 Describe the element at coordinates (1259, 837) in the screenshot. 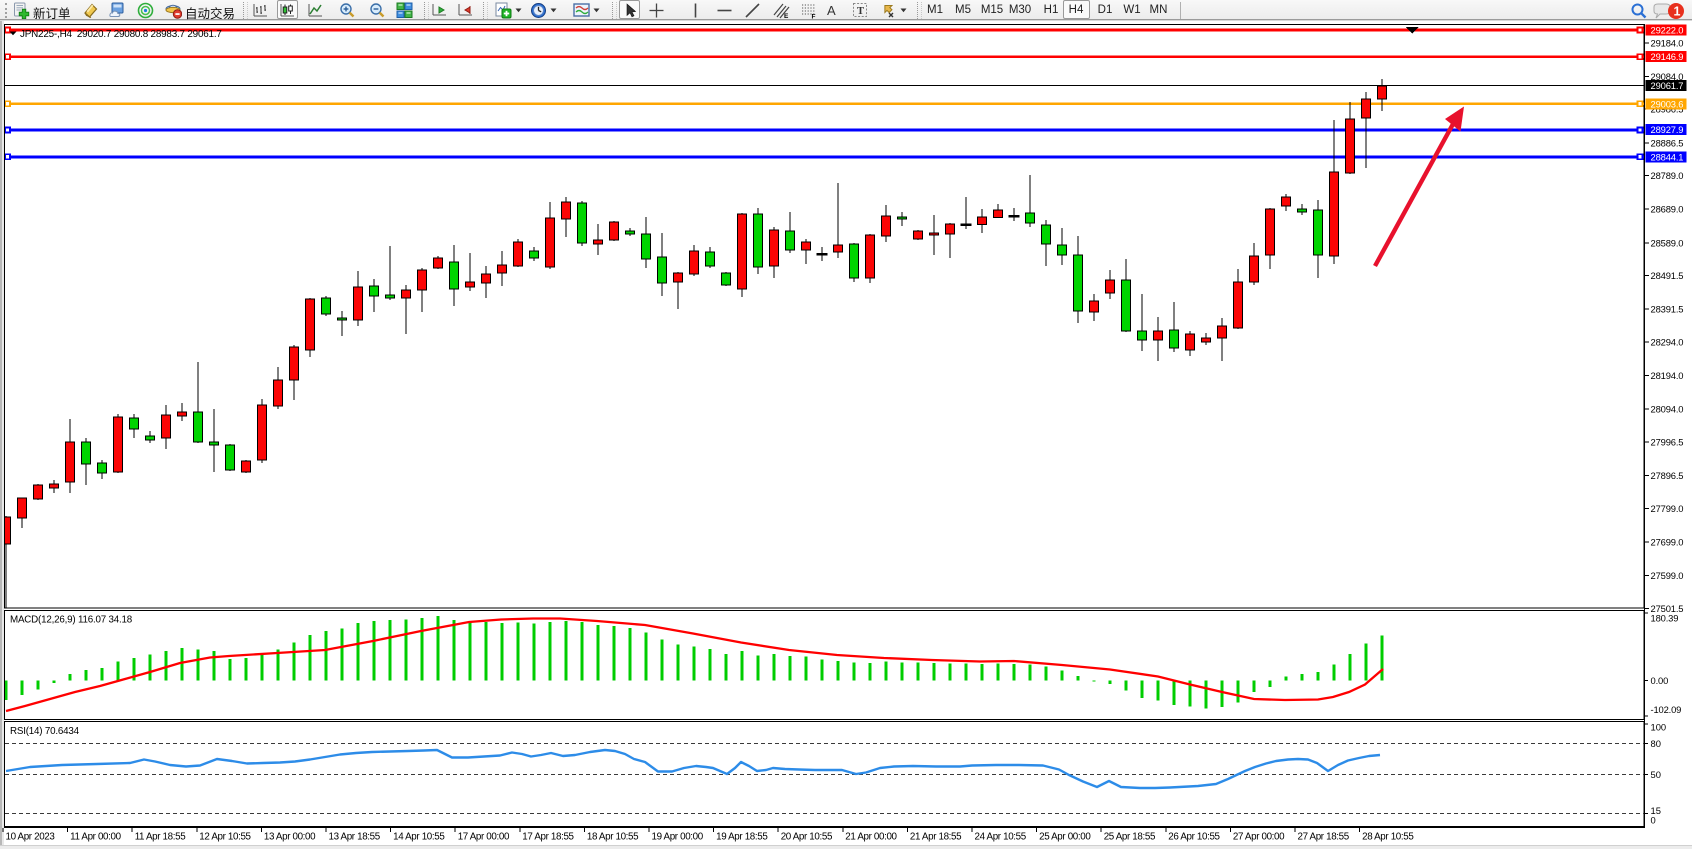

I see `svg-text: 27 Apr 00:00` at that location.